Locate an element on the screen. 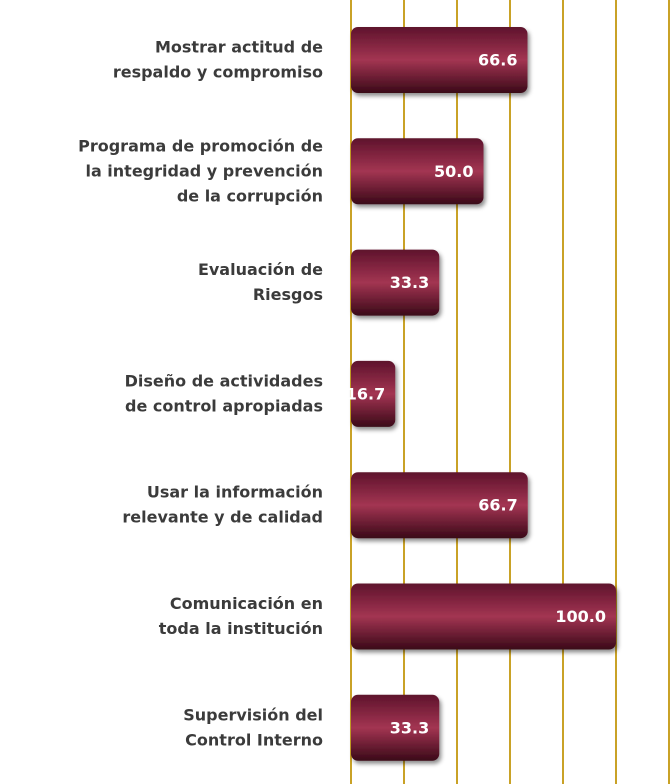 The height and width of the screenshot is (784, 670). category-line: Riesgos is located at coordinates (288, 294).